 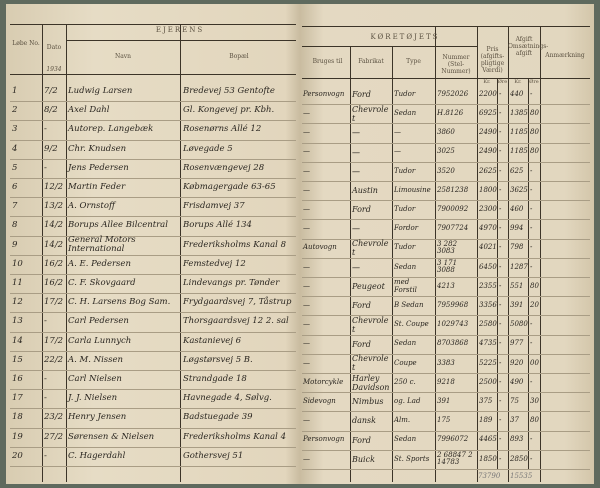 I want to click on row-type: St. Coupe, so click(x=411, y=324).